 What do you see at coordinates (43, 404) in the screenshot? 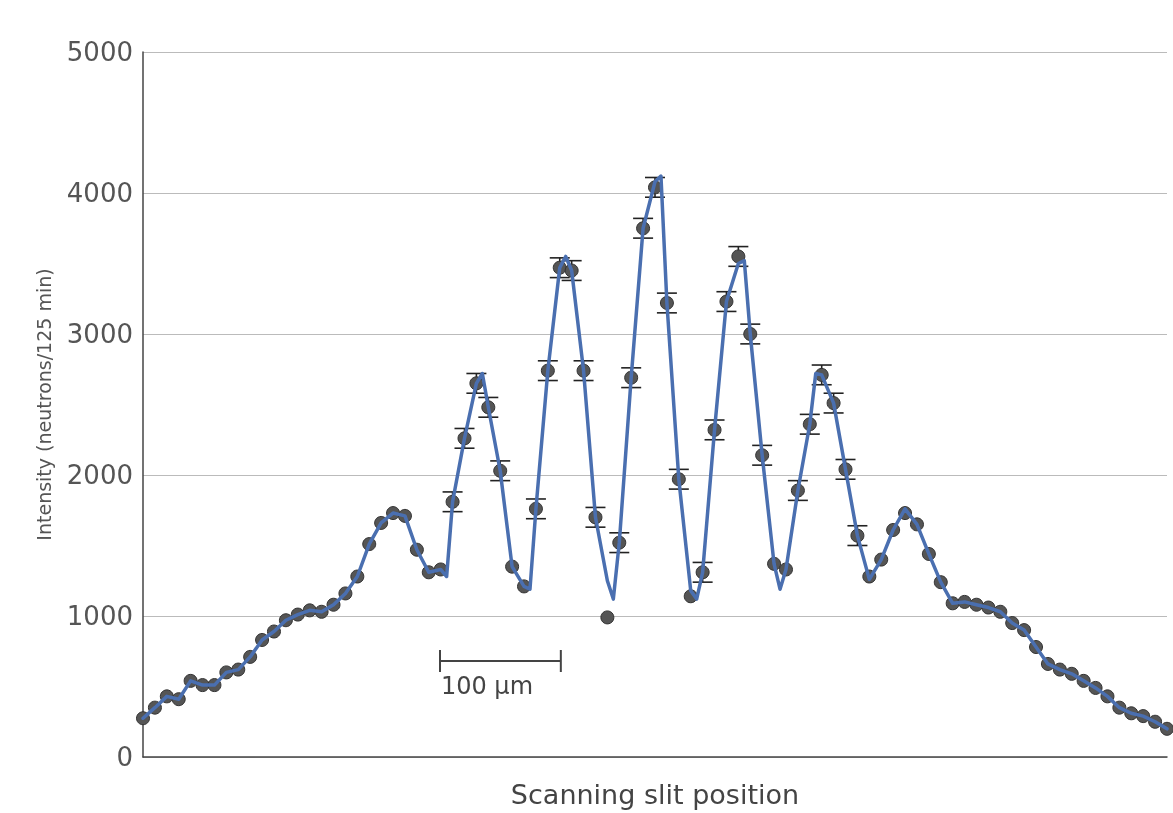
I see `y-axis-title: Intensity (neutrons/125 min)` at bounding box center [43, 404].